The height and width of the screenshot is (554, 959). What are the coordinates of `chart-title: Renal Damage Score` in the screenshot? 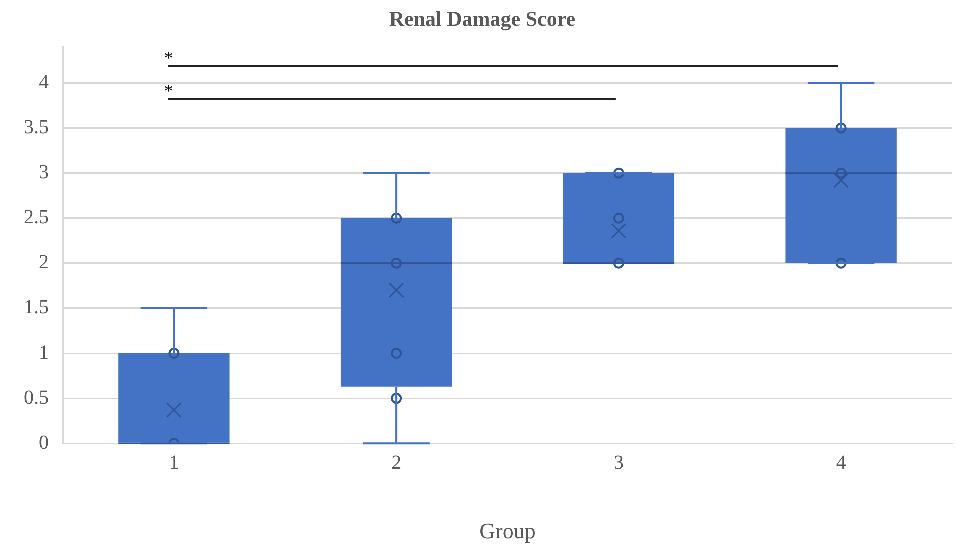 It's located at (482, 19).